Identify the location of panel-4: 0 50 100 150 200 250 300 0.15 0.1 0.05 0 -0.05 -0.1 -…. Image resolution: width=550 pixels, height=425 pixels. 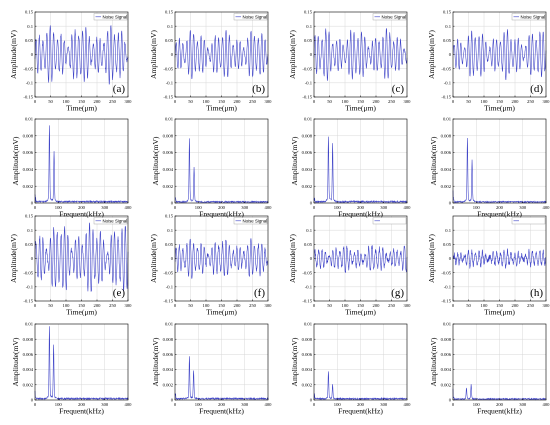
(488, 61).